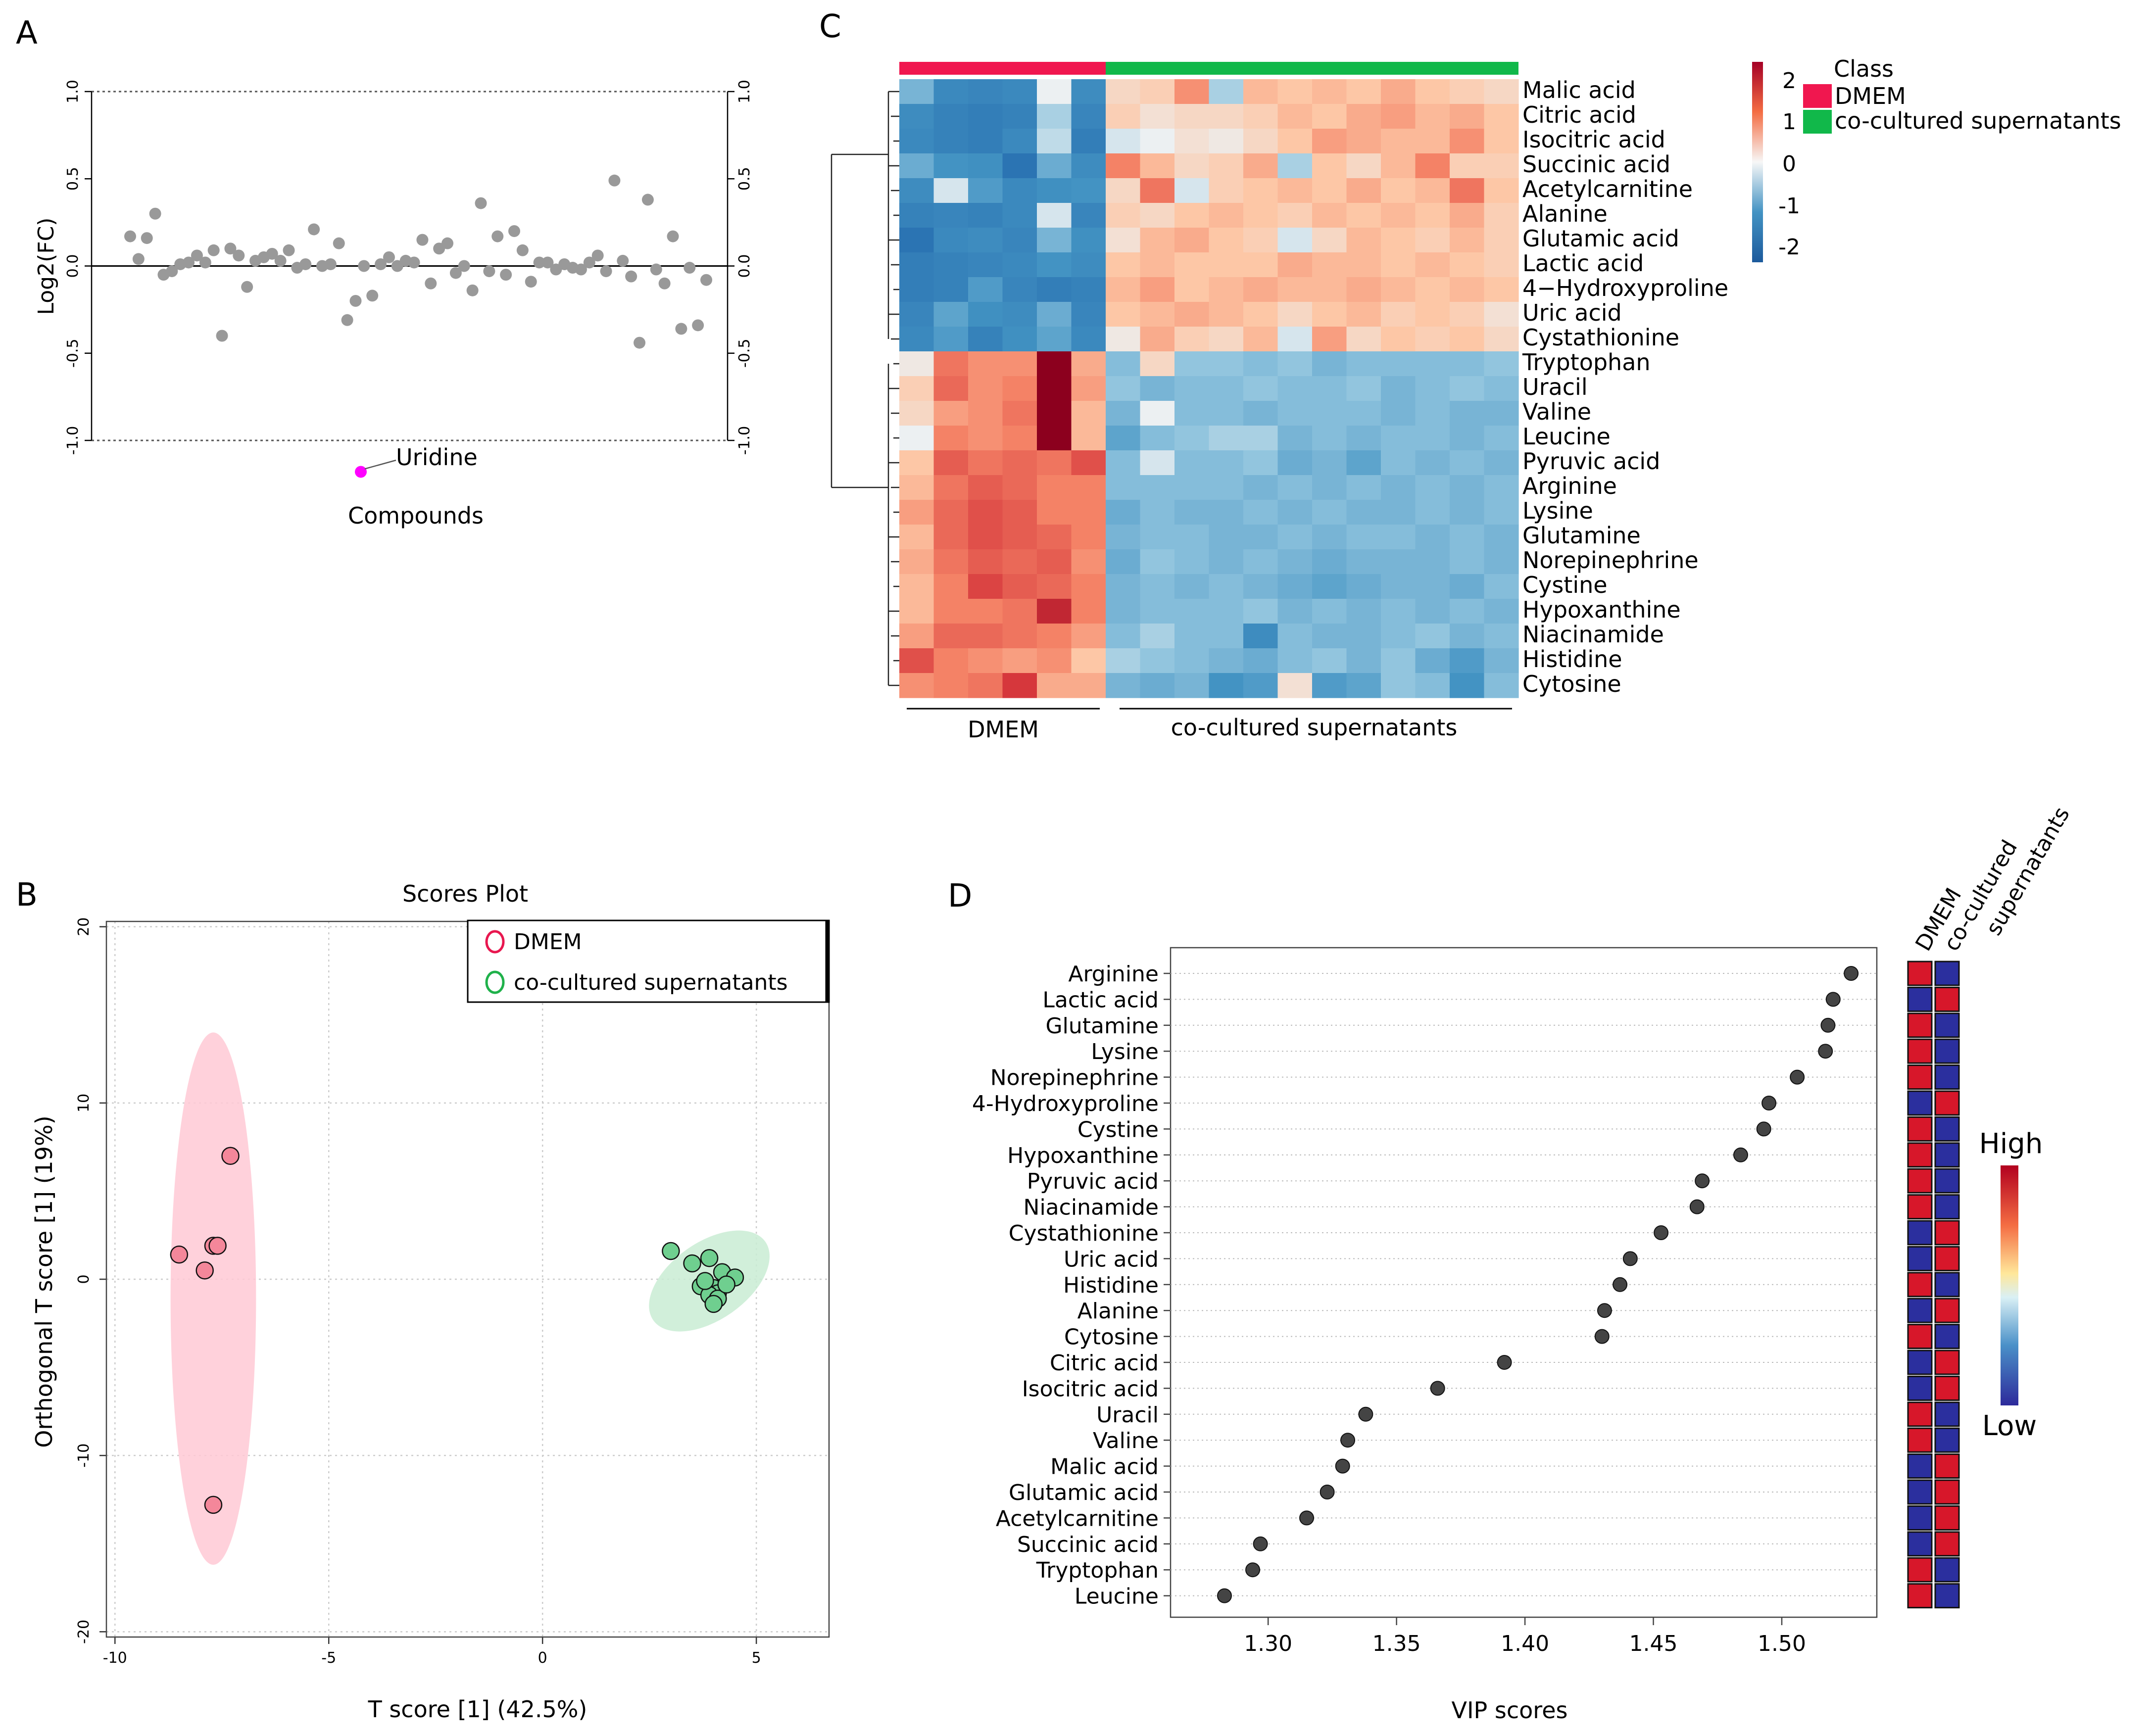 Image resolution: width=2152 pixels, height=1736 pixels. I want to click on c-class-bar-cocultured, so click(1312, 68).